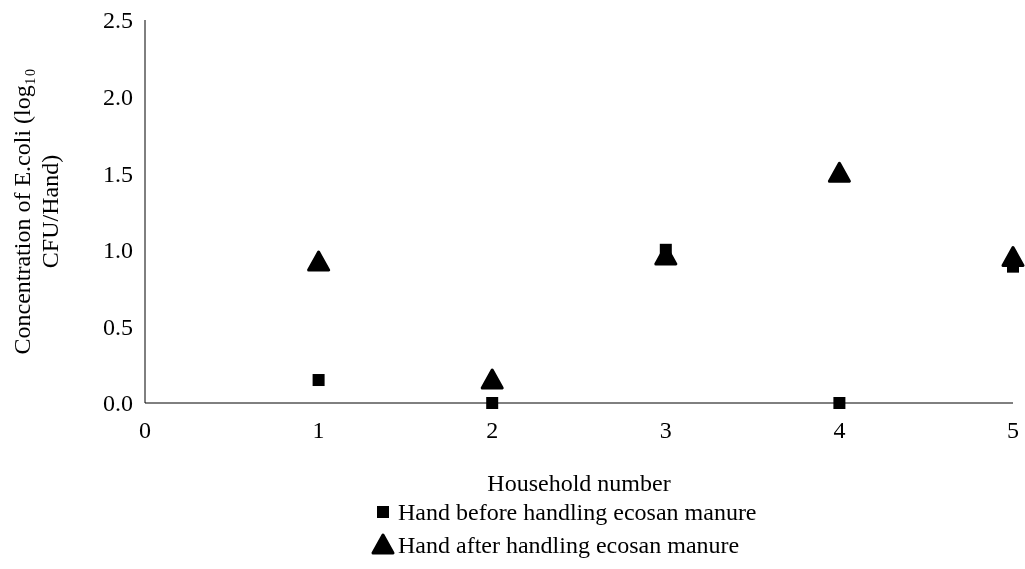 This screenshot has width=1025, height=569. What do you see at coordinates (145, 430) in the screenshot?
I see `x-tick-label: 0` at bounding box center [145, 430].